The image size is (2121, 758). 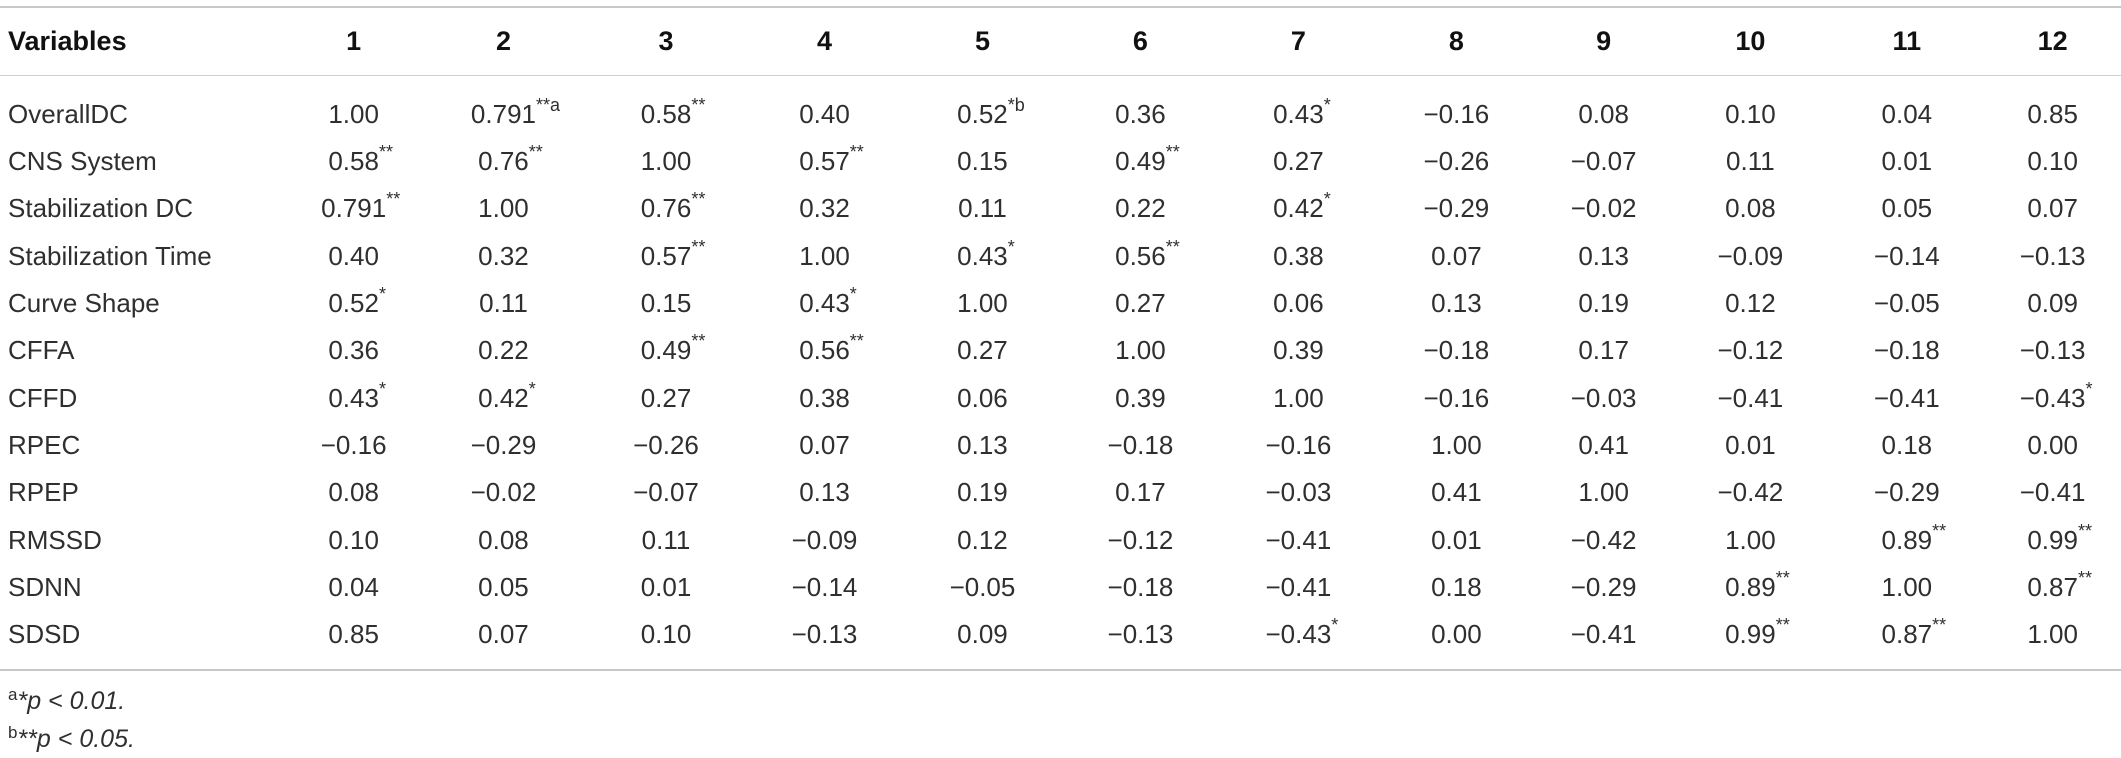 I want to click on table-cell: −0.03, so click(x=1298, y=492).